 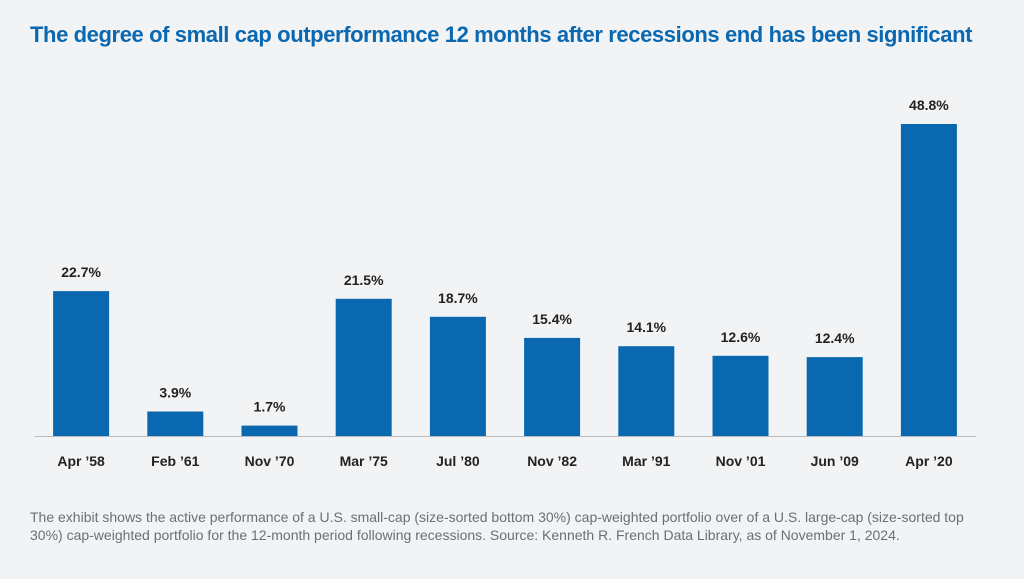 I want to click on x-tick-label: Nov ’70, so click(x=270, y=461).